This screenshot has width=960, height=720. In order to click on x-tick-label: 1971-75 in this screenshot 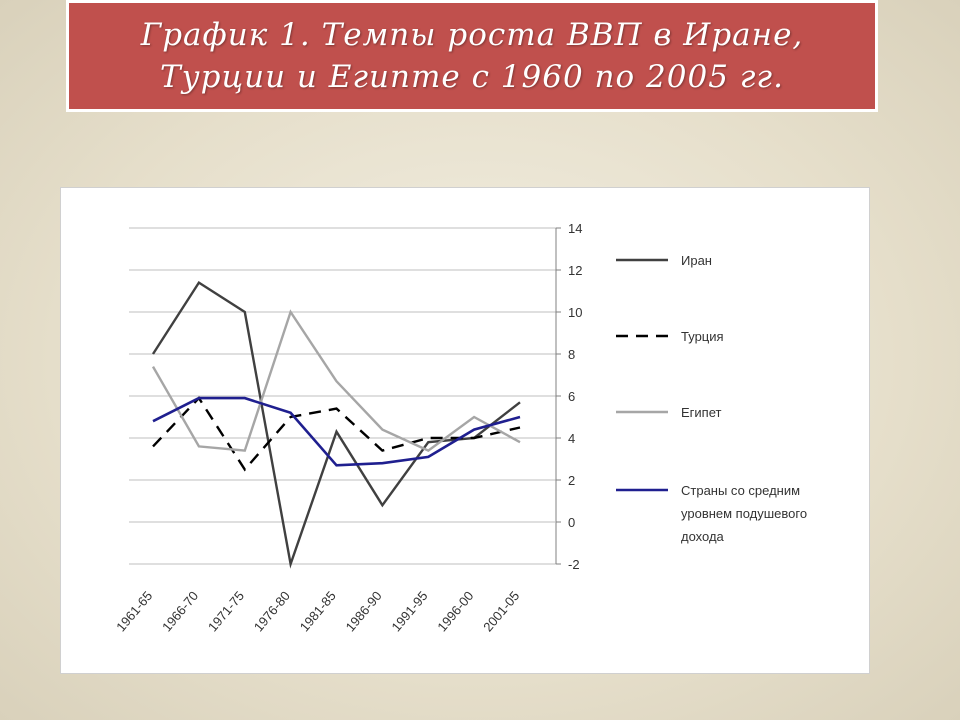, I will do `click(226, 611)`.